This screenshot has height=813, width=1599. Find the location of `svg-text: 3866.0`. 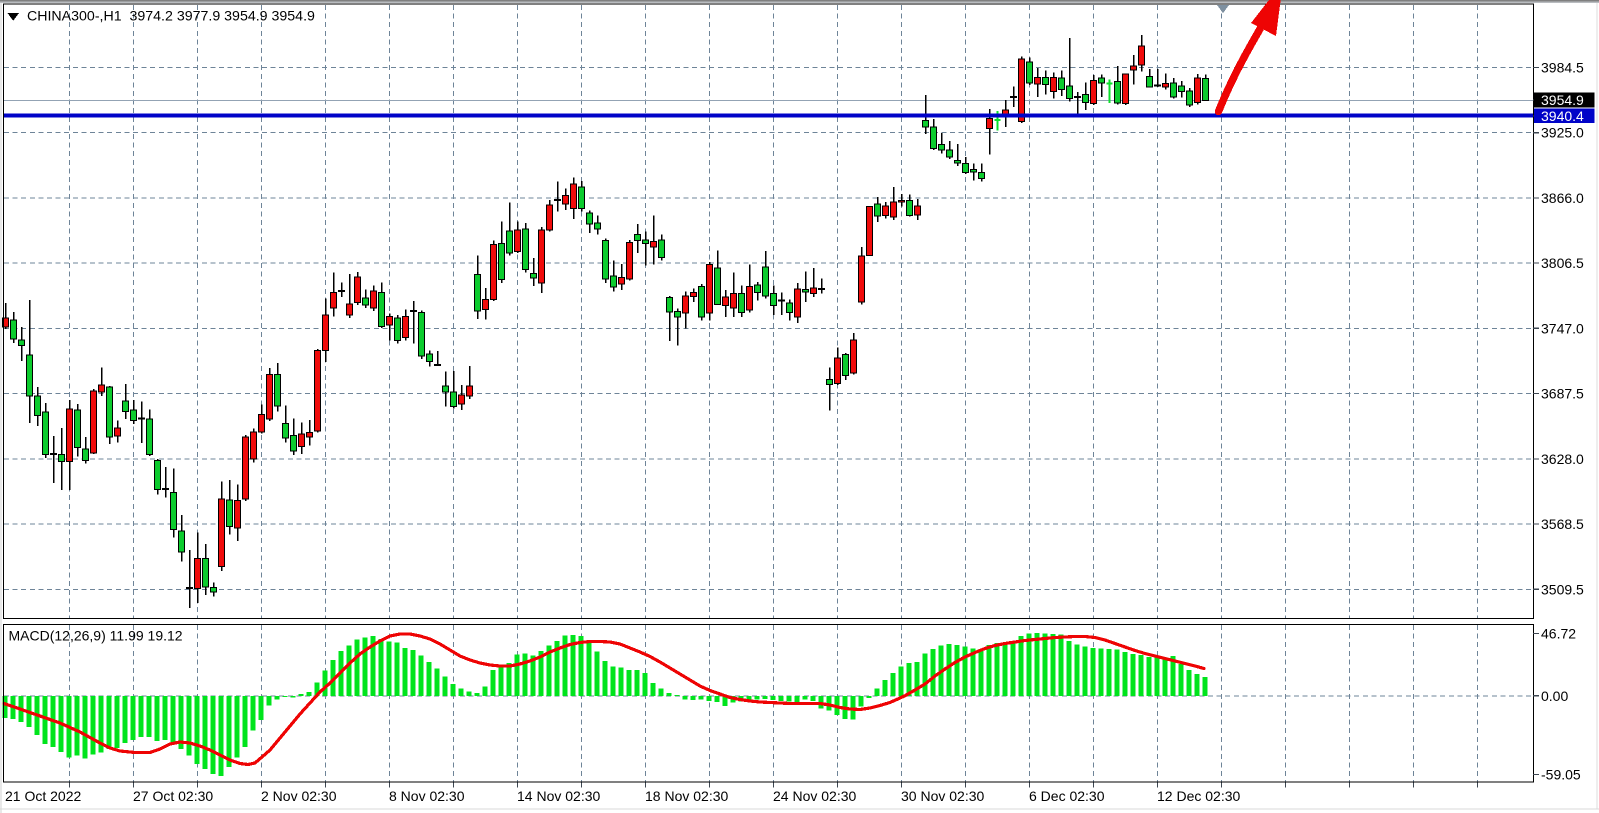

svg-text: 3866.0 is located at coordinates (1562, 198).